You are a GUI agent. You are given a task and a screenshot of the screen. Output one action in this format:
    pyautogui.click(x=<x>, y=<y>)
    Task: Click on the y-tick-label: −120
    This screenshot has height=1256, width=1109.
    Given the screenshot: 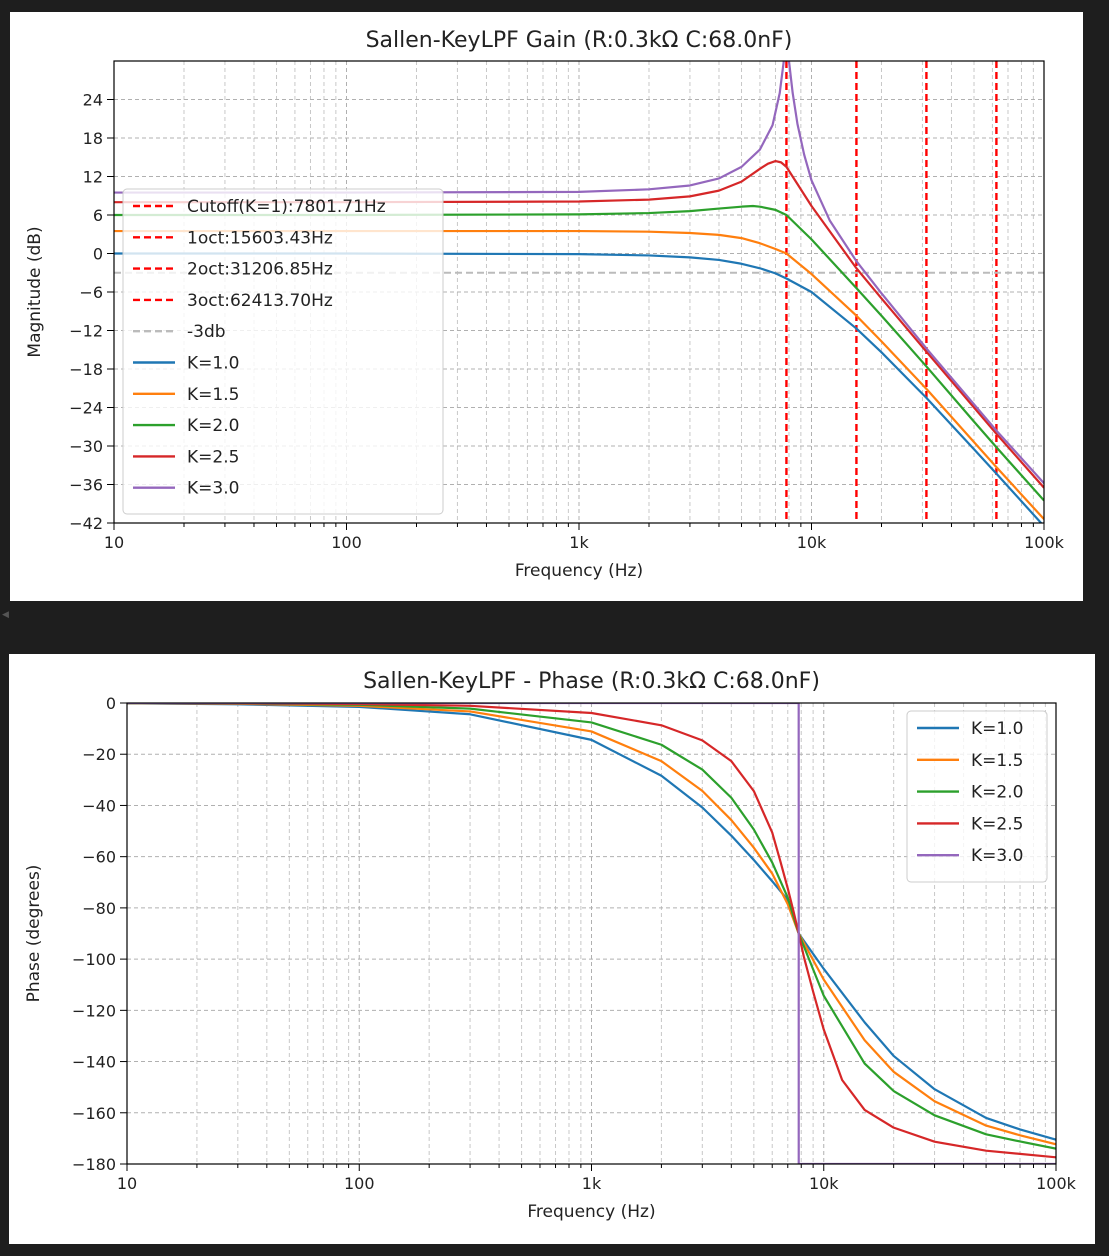 What is the action you would take?
    pyautogui.click(x=94, y=1010)
    